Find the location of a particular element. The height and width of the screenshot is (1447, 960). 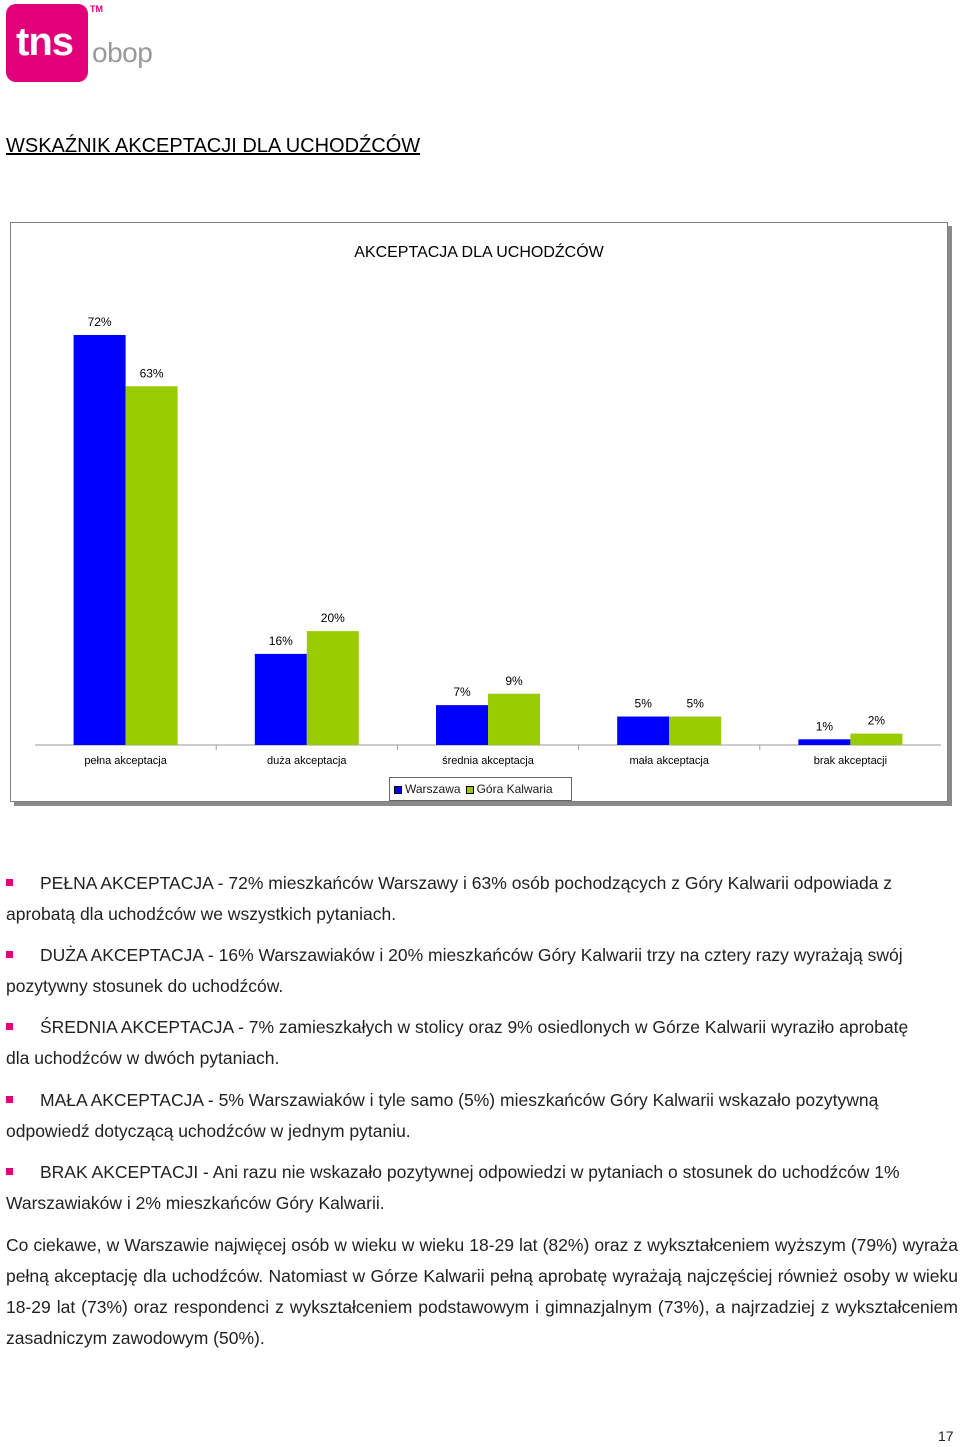

chart-legend: Warszawa Góra Kalwaria is located at coordinates (480, 789).